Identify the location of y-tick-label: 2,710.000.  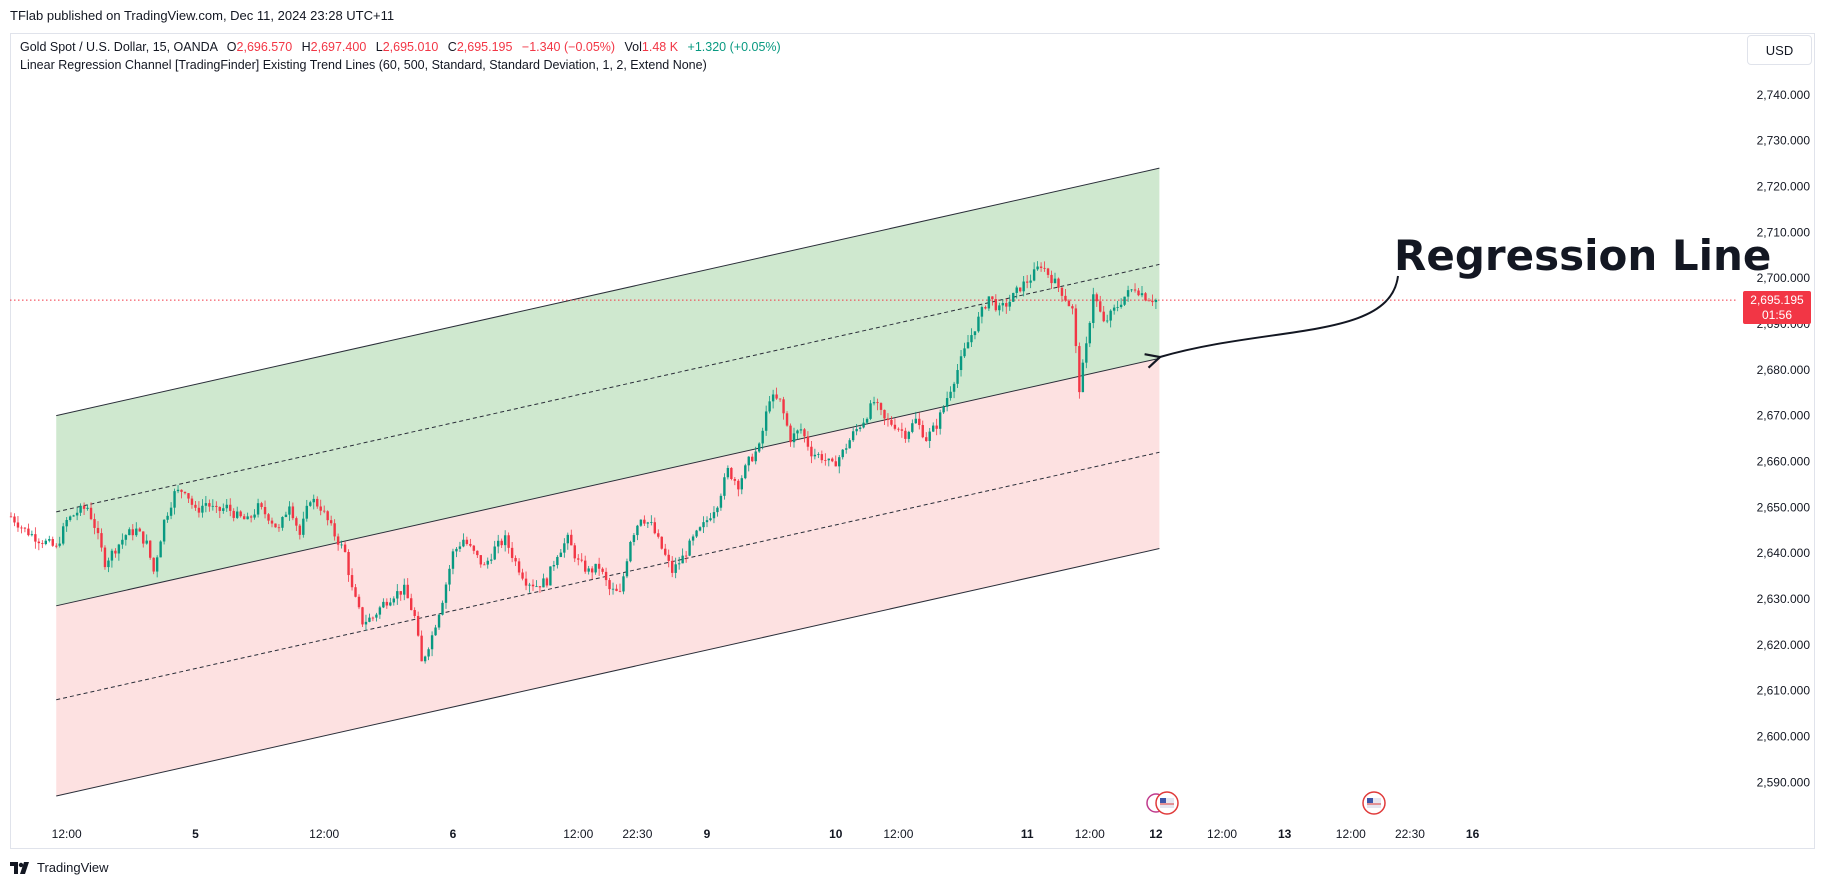
(1784, 232).